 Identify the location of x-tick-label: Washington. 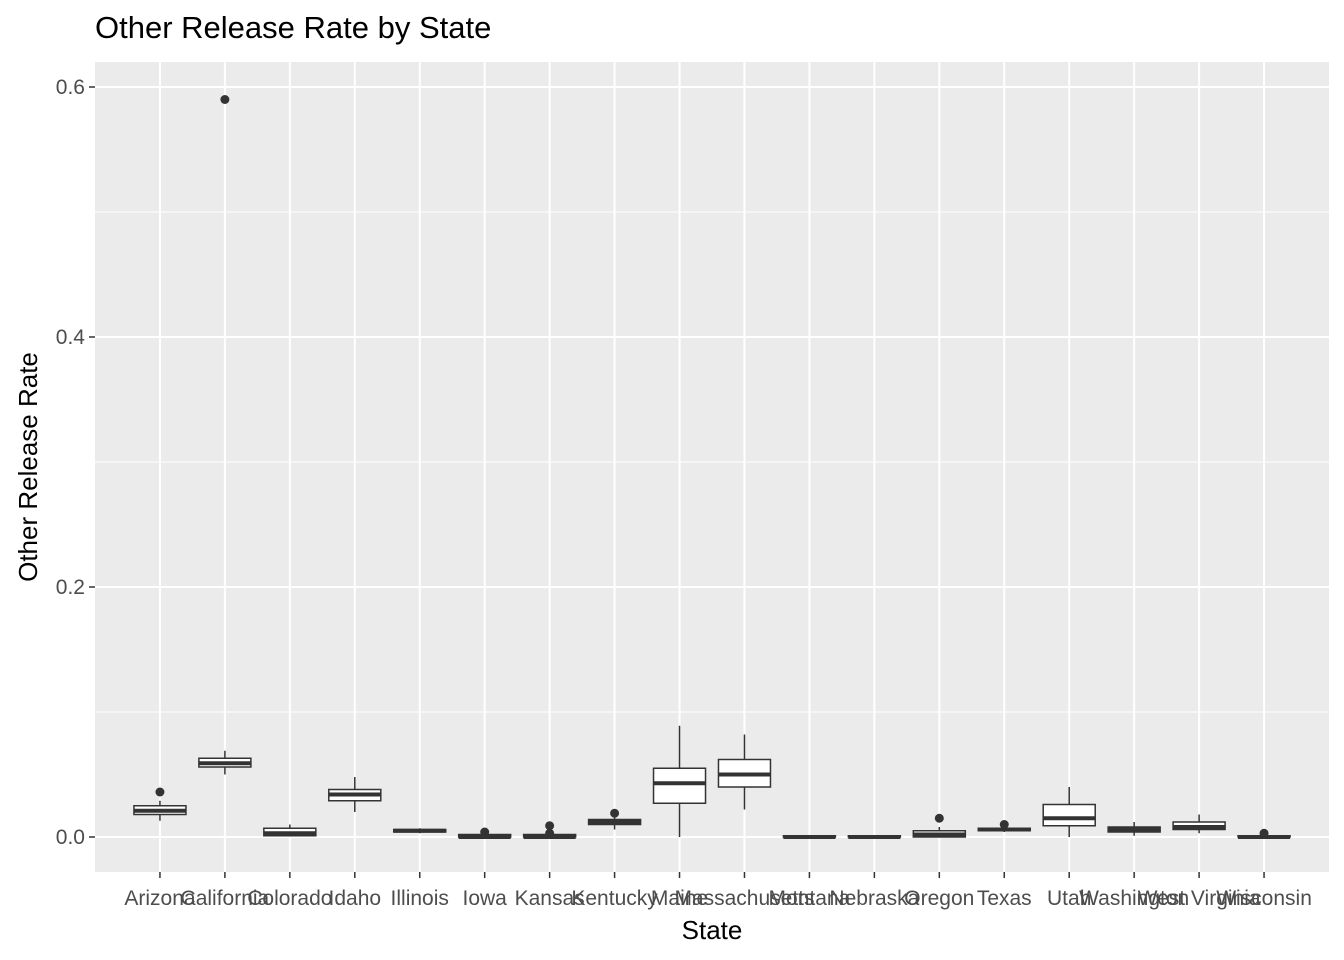
(1134, 898).